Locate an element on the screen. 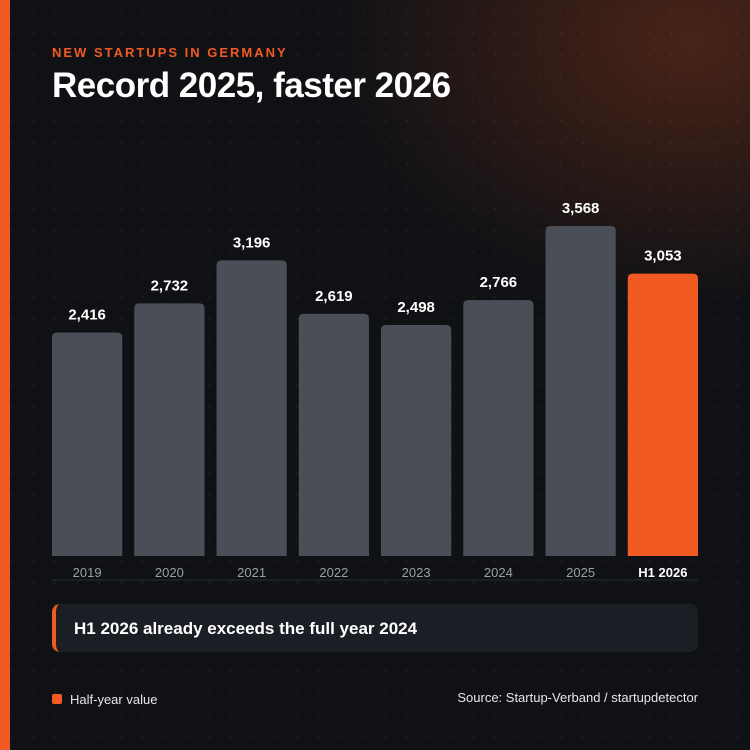  x-tick-label: 2023 is located at coordinates (416, 572).